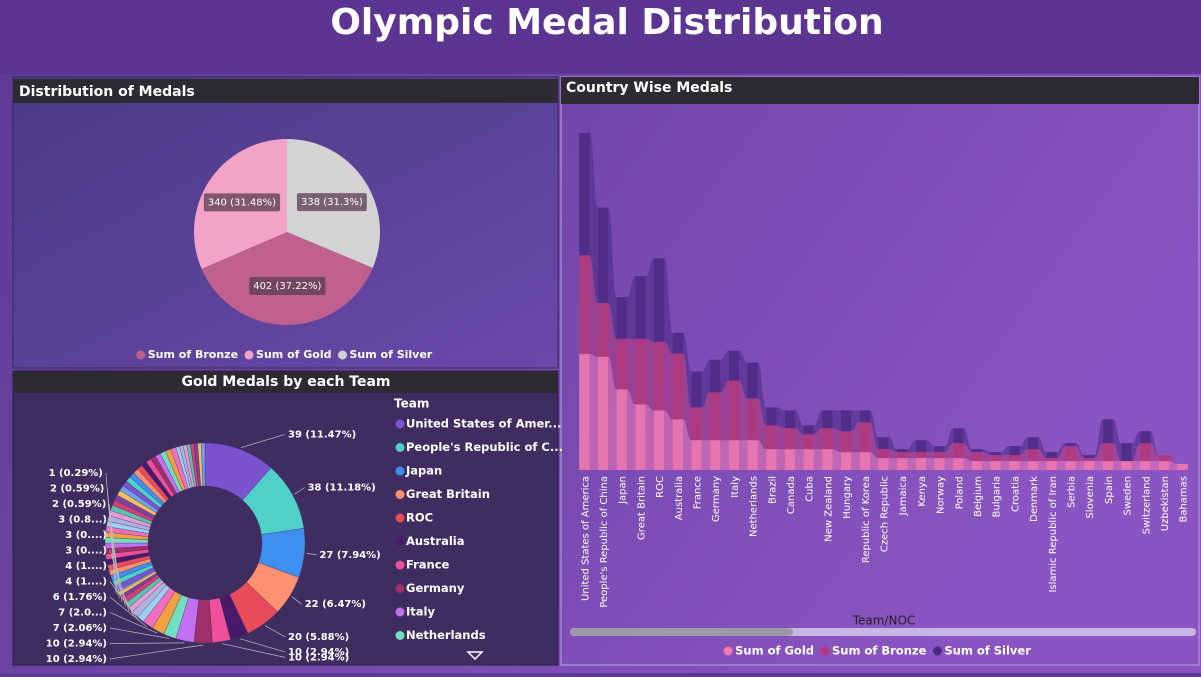  I want to click on data-label: 3 (0....), so click(86, 550).